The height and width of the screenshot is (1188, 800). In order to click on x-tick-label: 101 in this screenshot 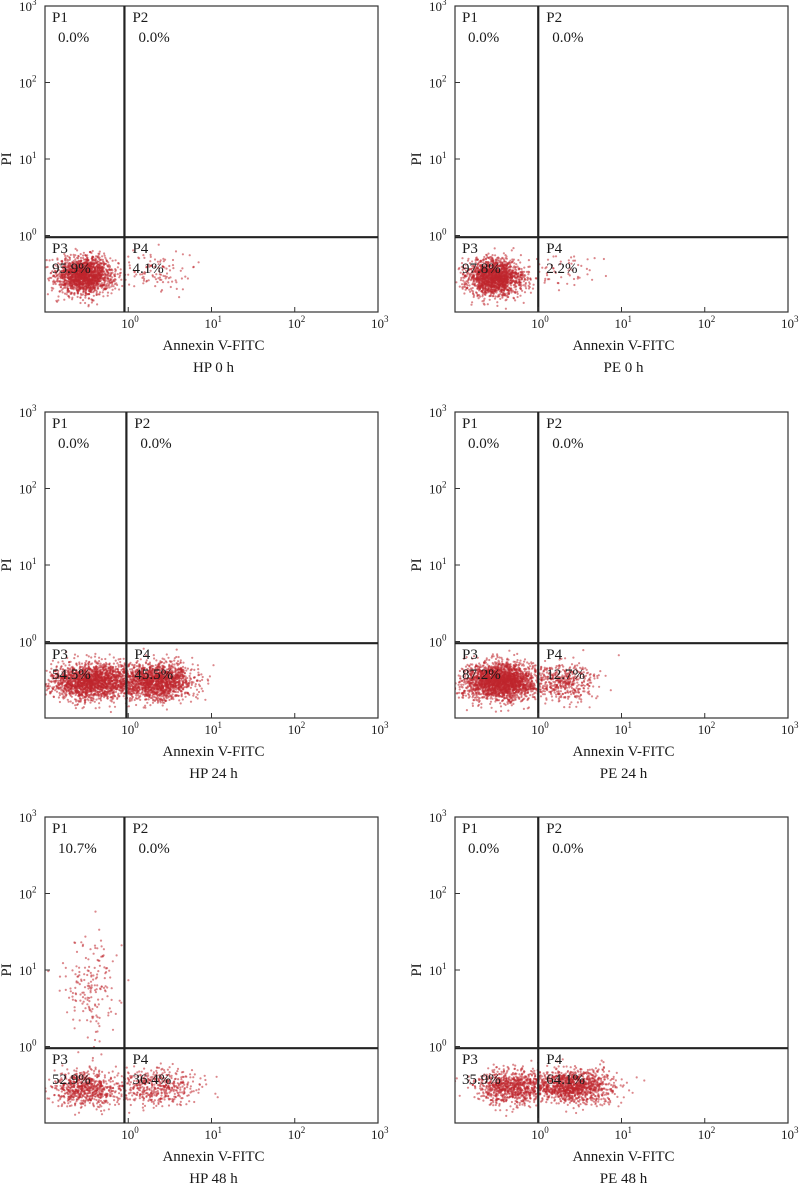, I will do `click(214, 322)`.